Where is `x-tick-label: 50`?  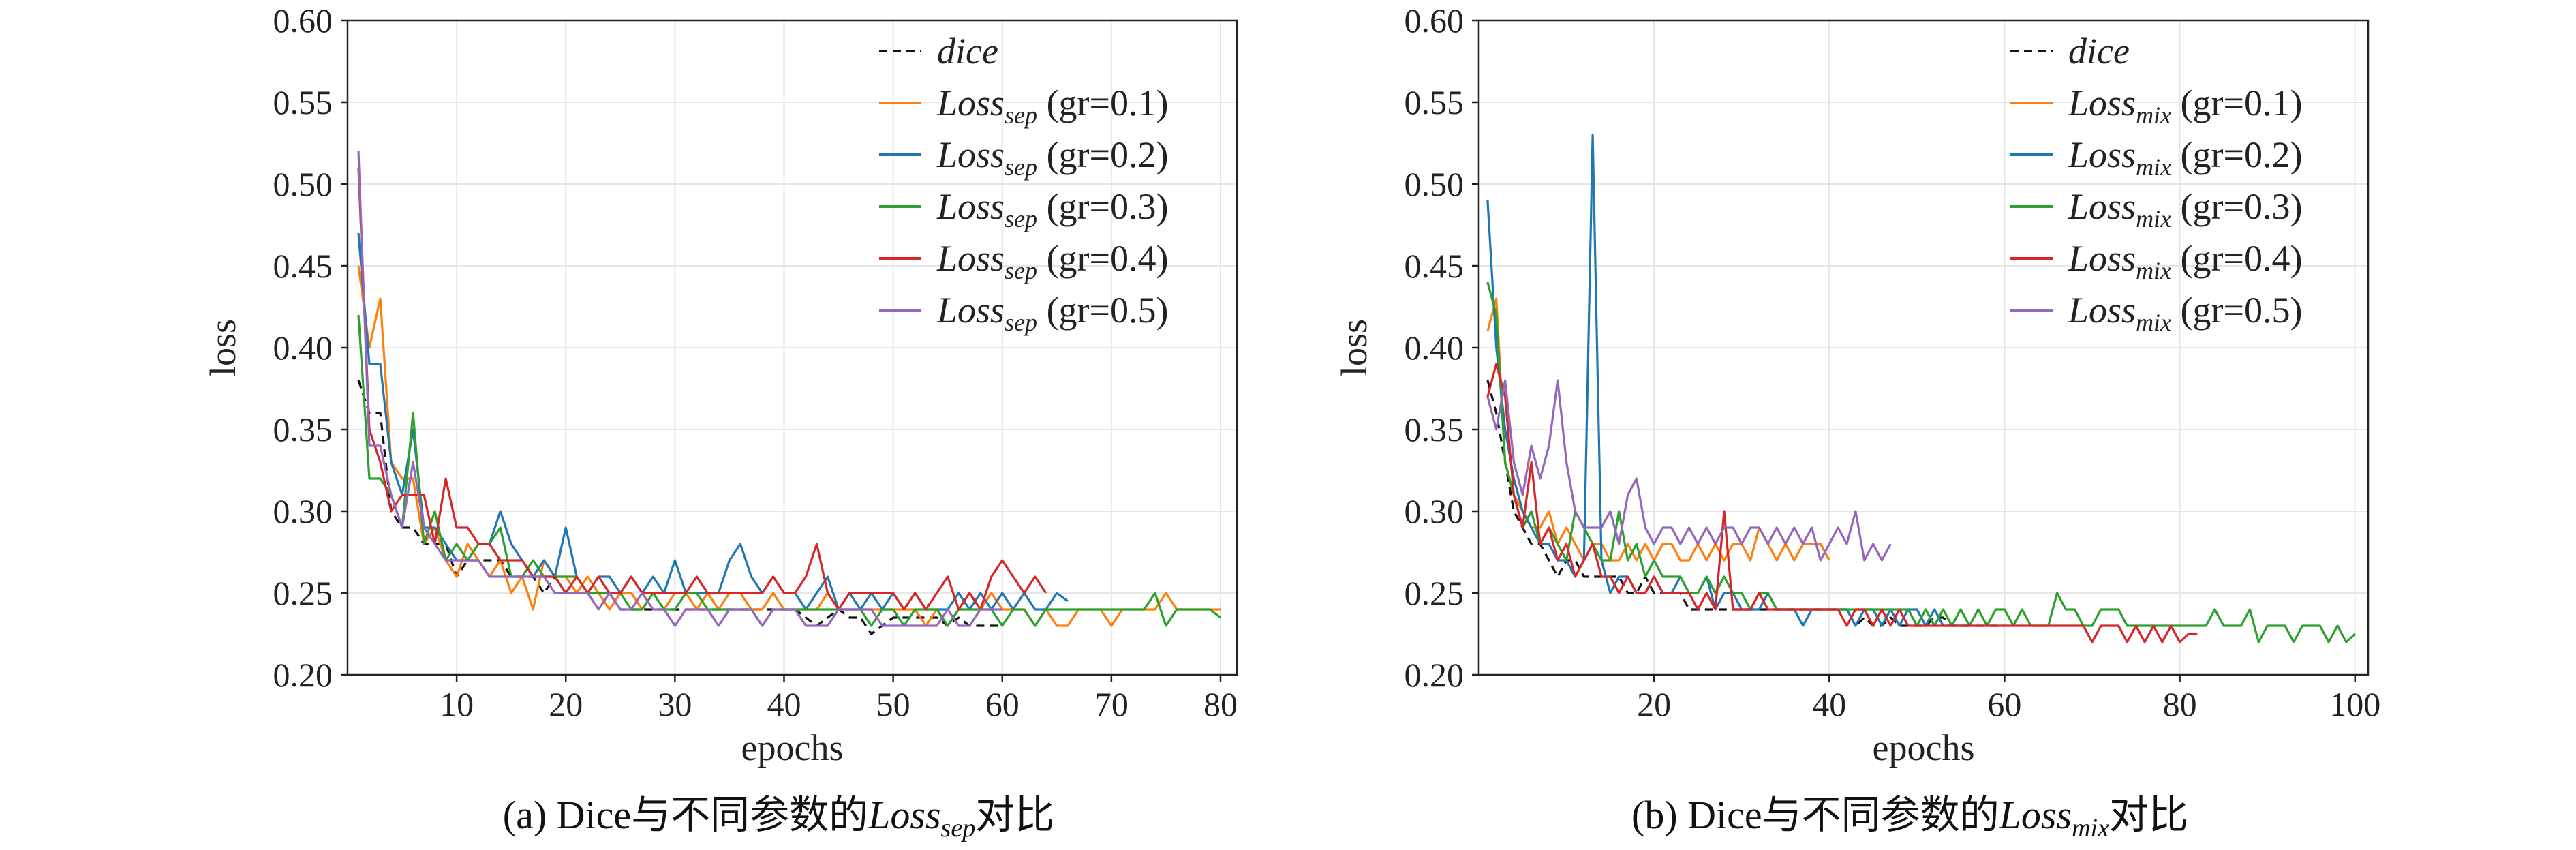 x-tick-label: 50 is located at coordinates (893, 704).